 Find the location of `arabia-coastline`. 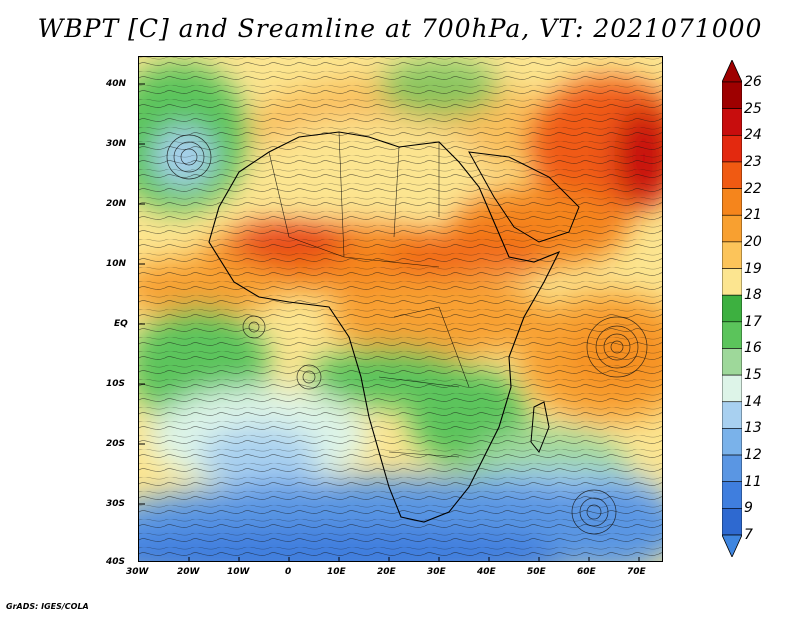

arabia-coastline is located at coordinates (524, 197).